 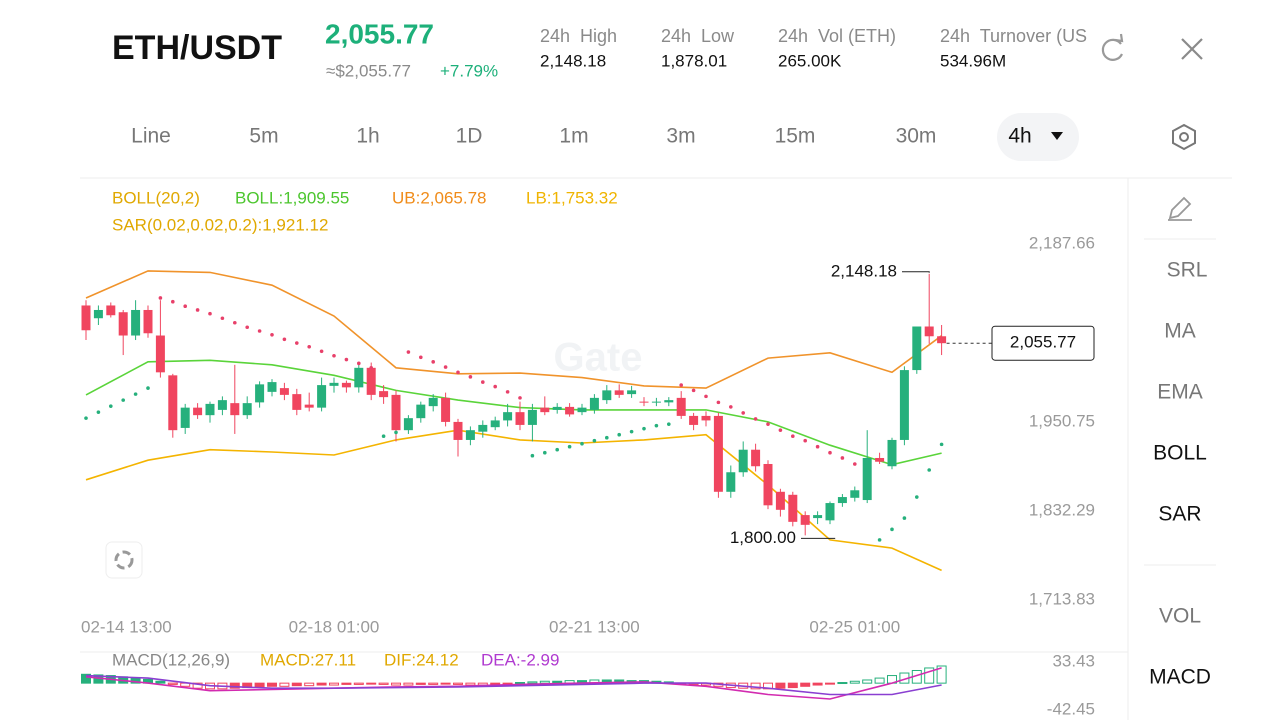 What do you see at coordinates (1019, 136) in the screenshot?
I see `tab: 4h` at bounding box center [1019, 136].